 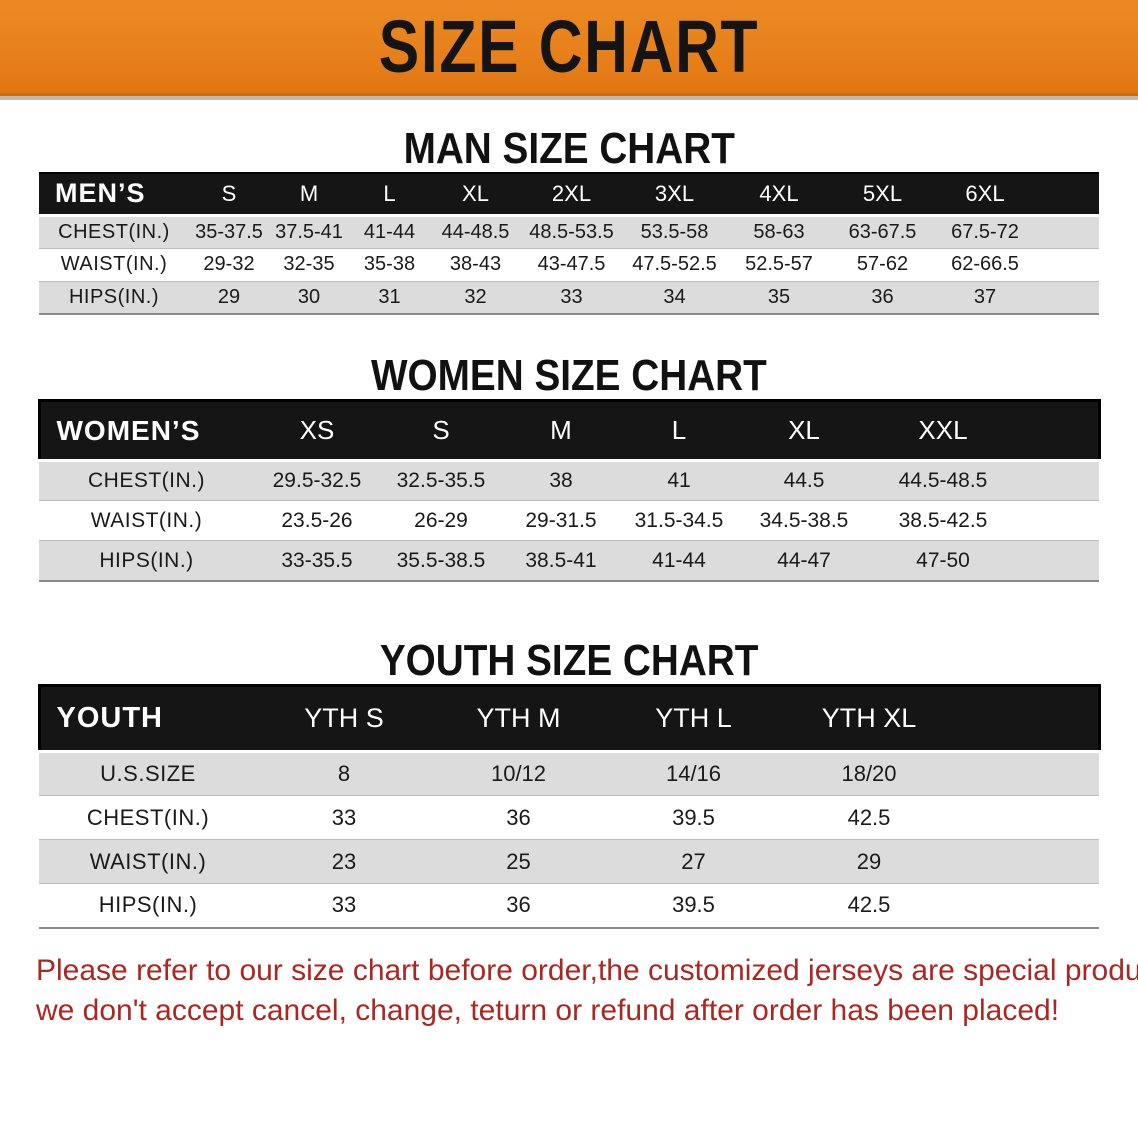 What do you see at coordinates (441, 561) in the screenshot?
I see `size-cell: 35.5-38.5` at bounding box center [441, 561].